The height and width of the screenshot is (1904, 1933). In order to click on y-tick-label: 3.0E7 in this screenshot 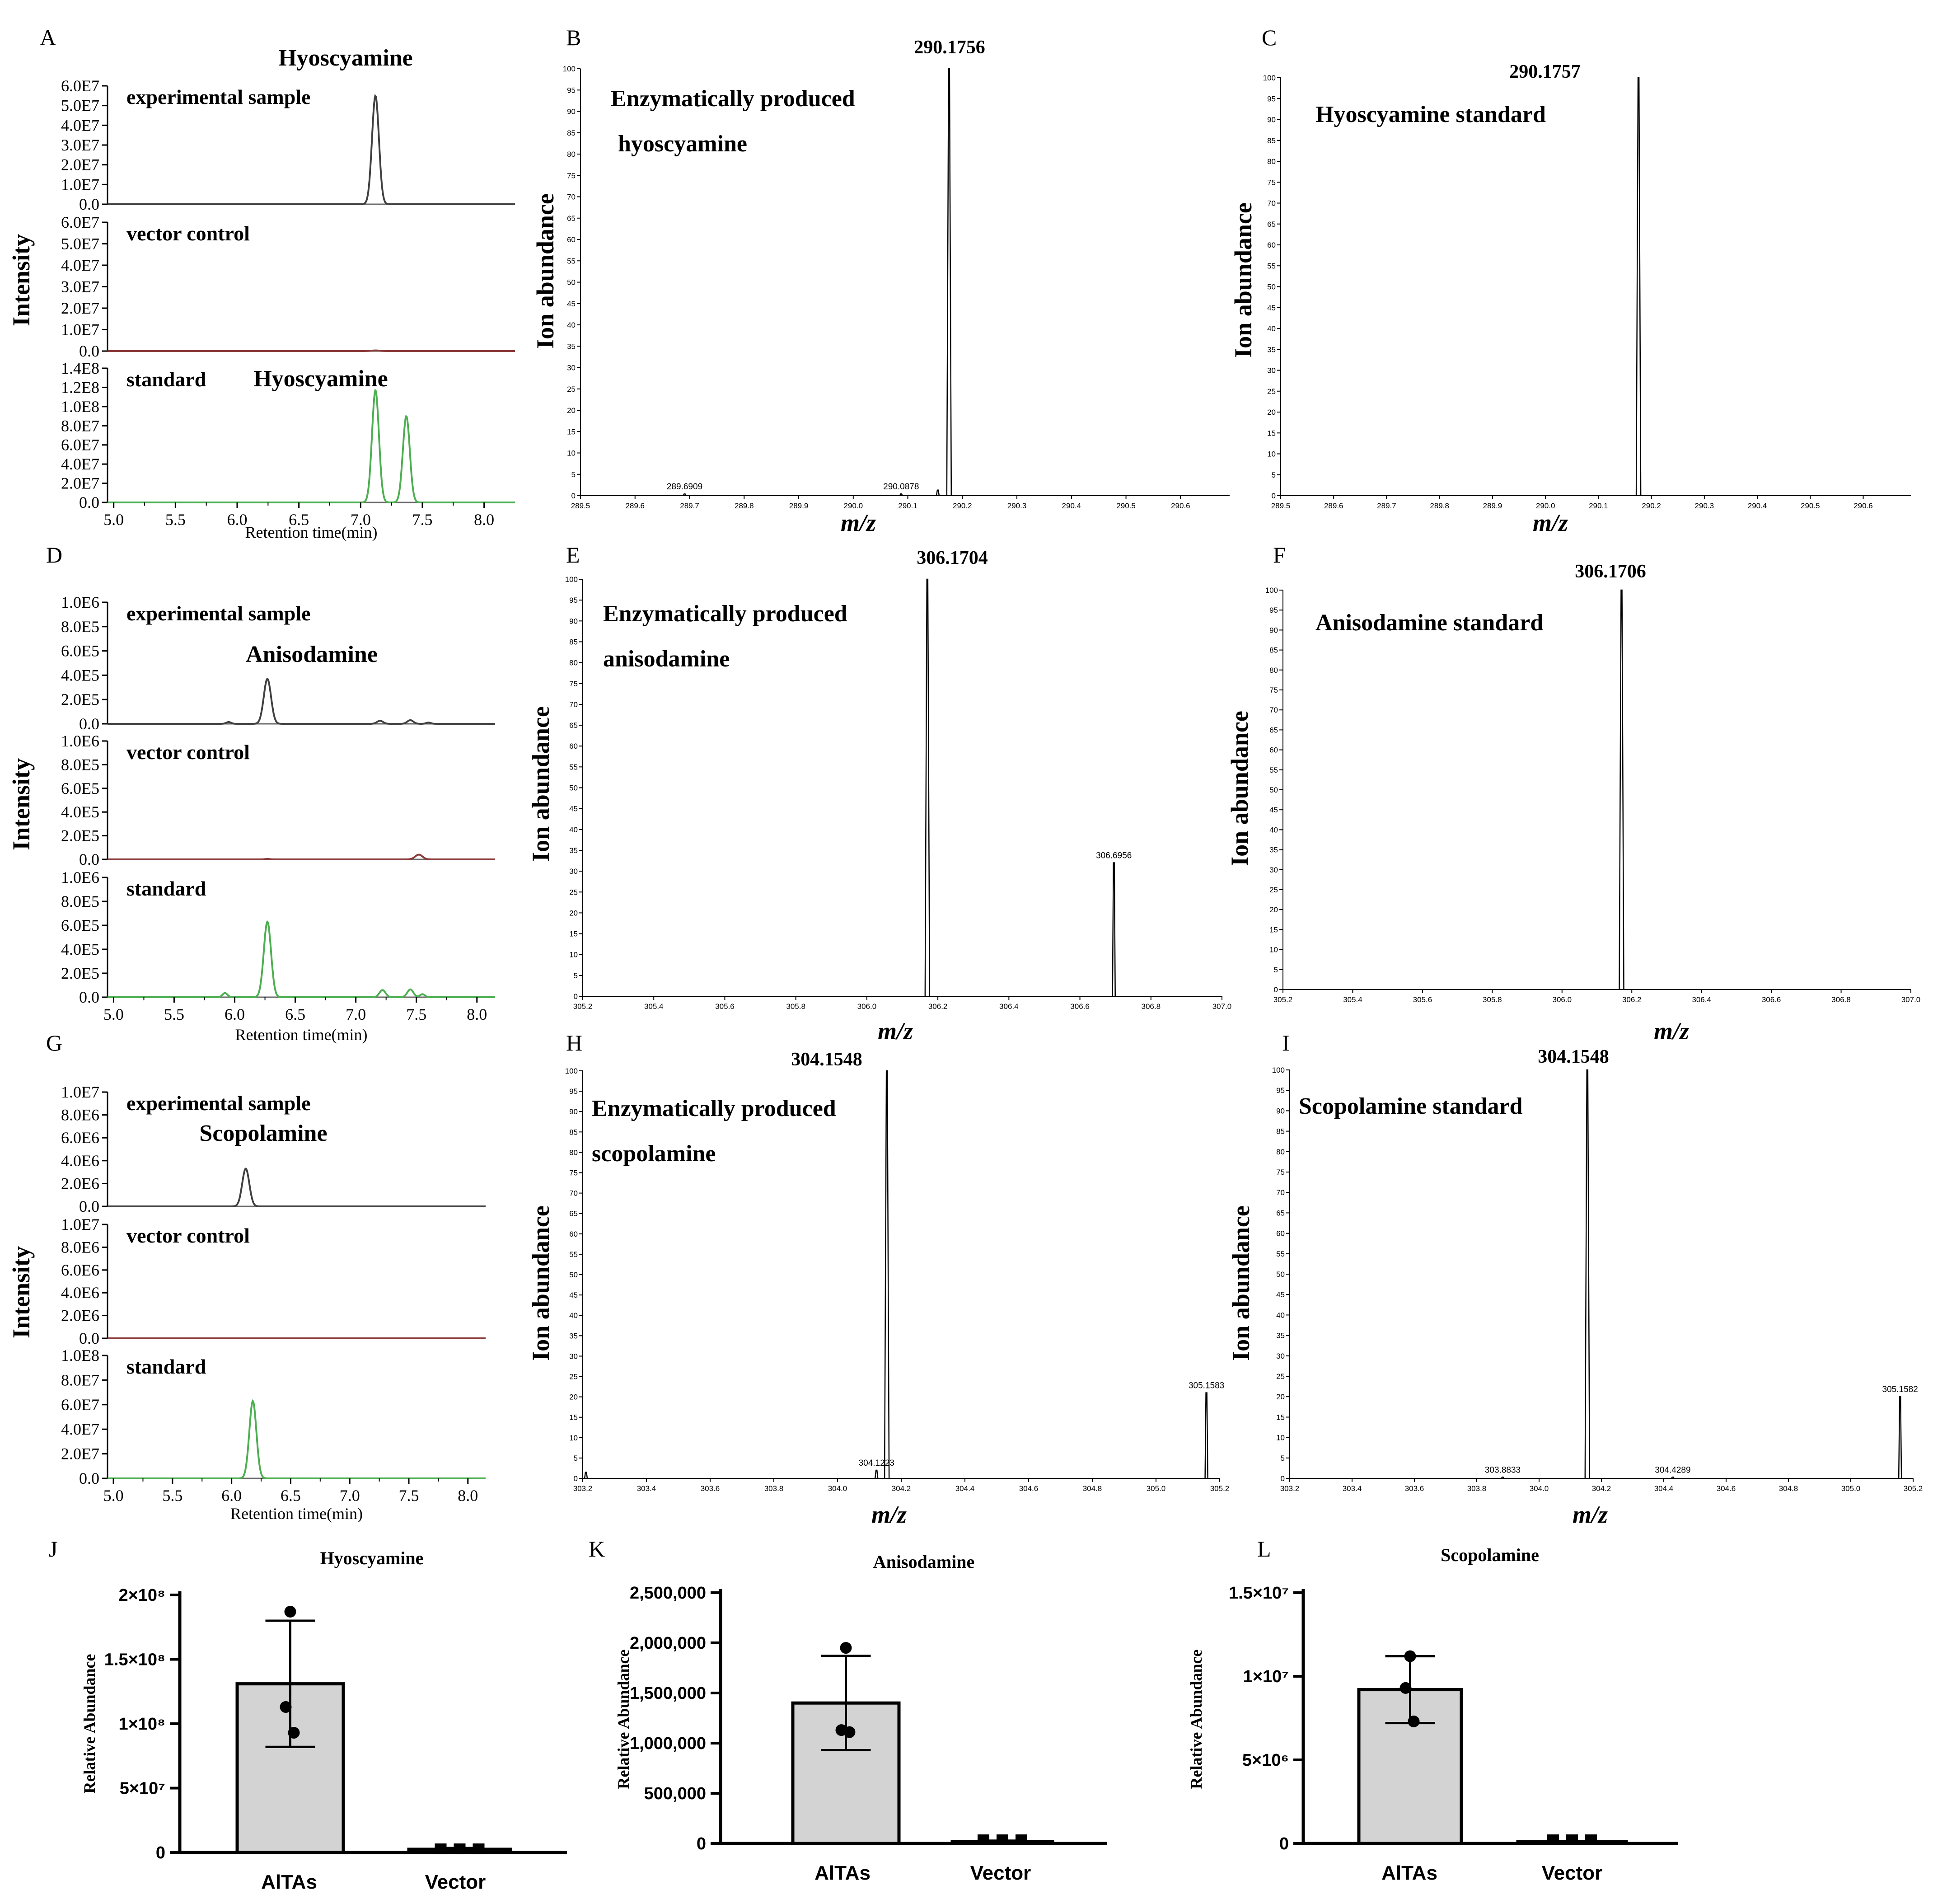, I will do `click(80, 145)`.